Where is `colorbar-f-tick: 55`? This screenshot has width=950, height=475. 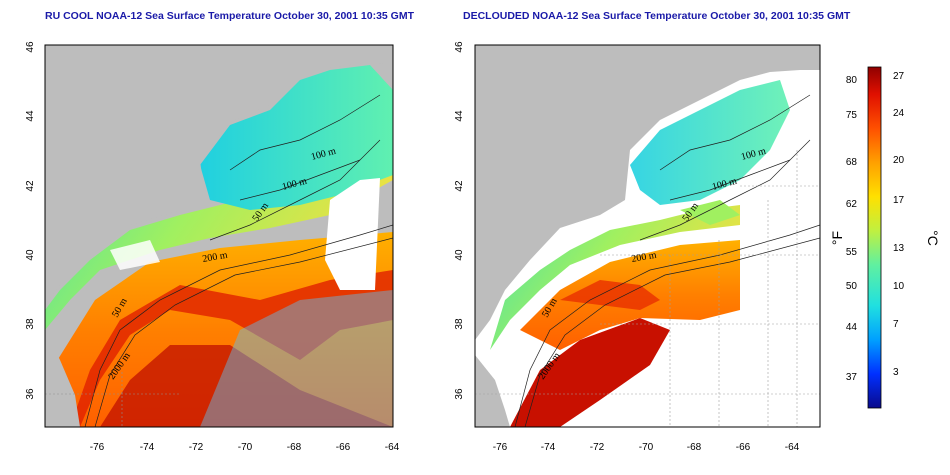 colorbar-f-tick: 55 is located at coordinates (852, 252).